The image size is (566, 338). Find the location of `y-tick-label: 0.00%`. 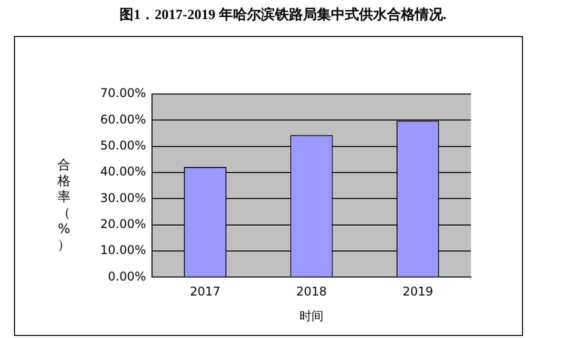

y-tick-label: 0.00% is located at coordinates (127, 276).